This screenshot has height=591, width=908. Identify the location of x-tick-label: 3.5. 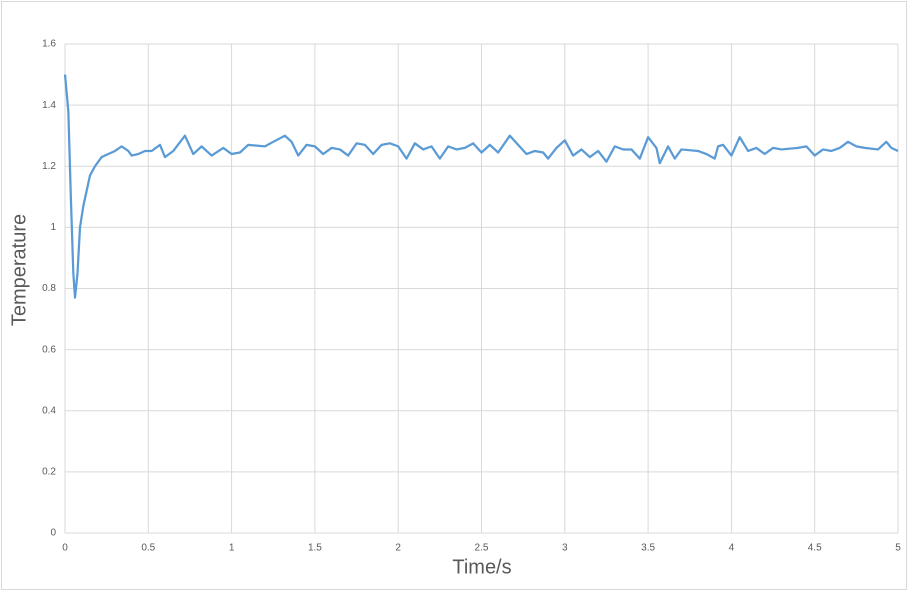
(648, 548).